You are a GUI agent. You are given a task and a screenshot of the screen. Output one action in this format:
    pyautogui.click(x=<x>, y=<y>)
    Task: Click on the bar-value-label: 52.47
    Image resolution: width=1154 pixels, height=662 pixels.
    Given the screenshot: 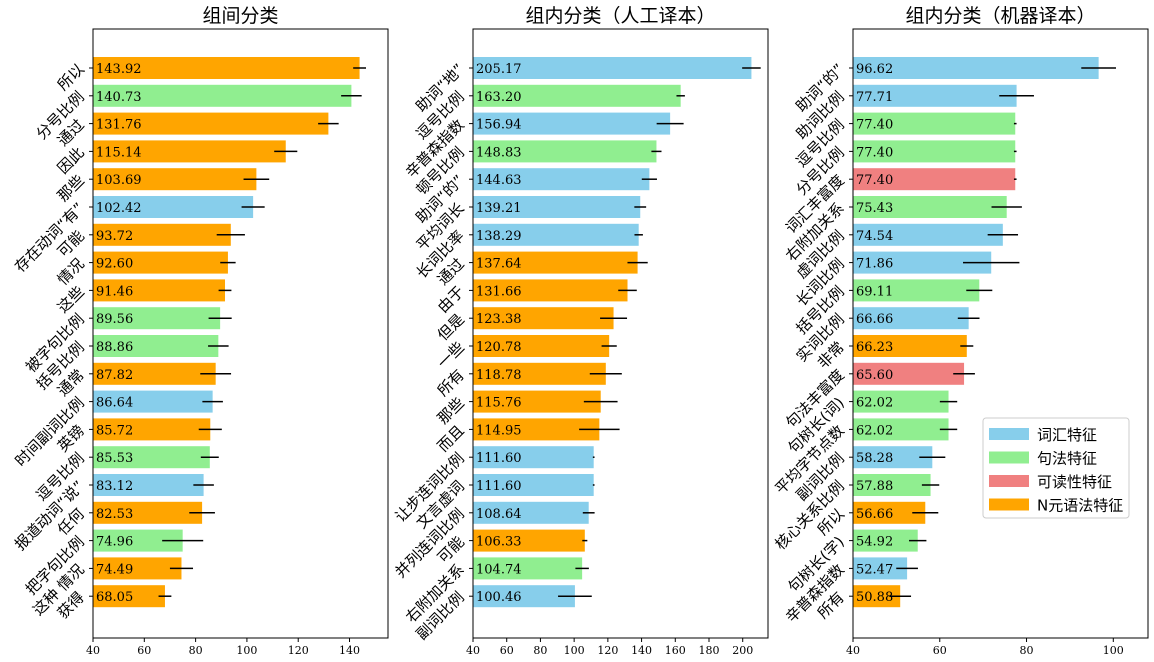 What is the action you would take?
    pyautogui.click(x=874, y=569)
    